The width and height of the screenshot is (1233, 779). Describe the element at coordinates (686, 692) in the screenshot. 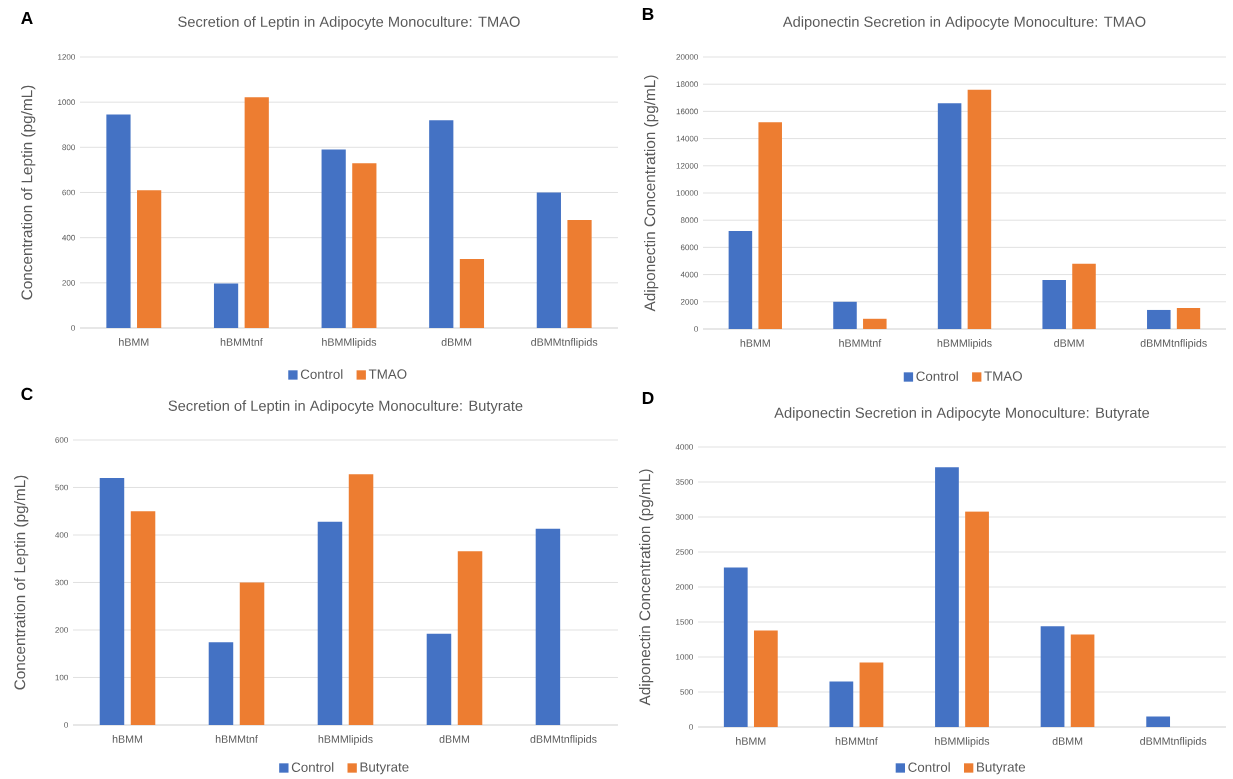

I see `y-tick-label: 500` at that location.